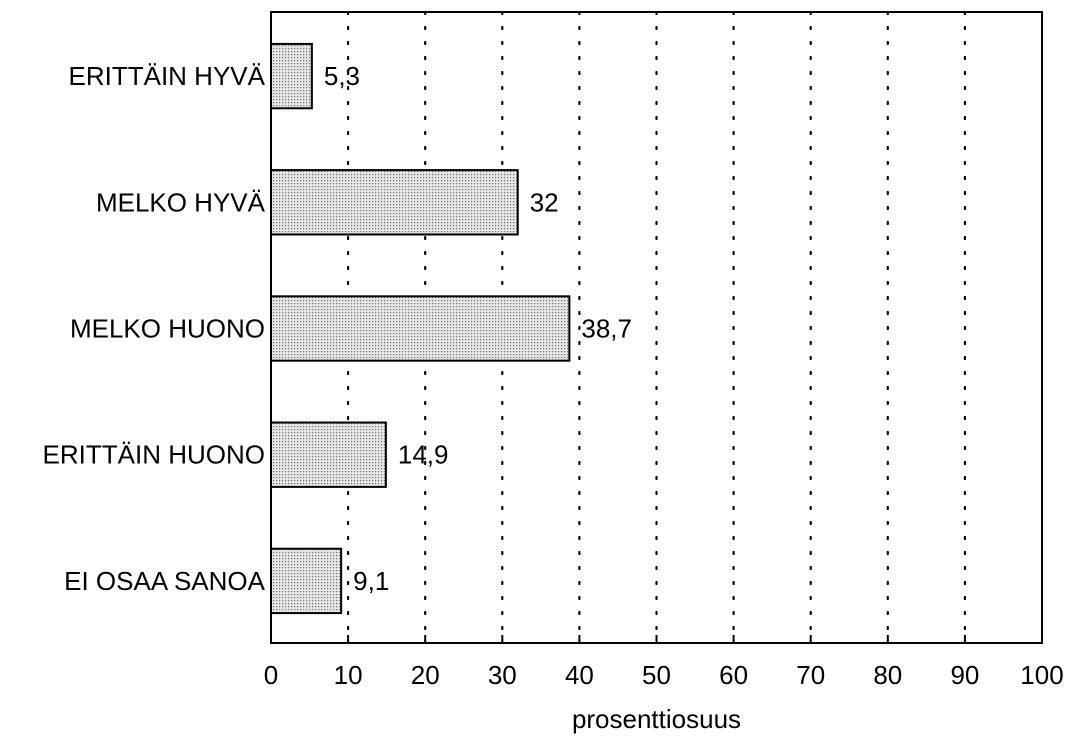 Image resolution: width=1077 pixels, height=741 pixels. What do you see at coordinates (656, 675) in the screenshot?
I see `x-tick-label-50: 50` at bounding box center [656, 675].